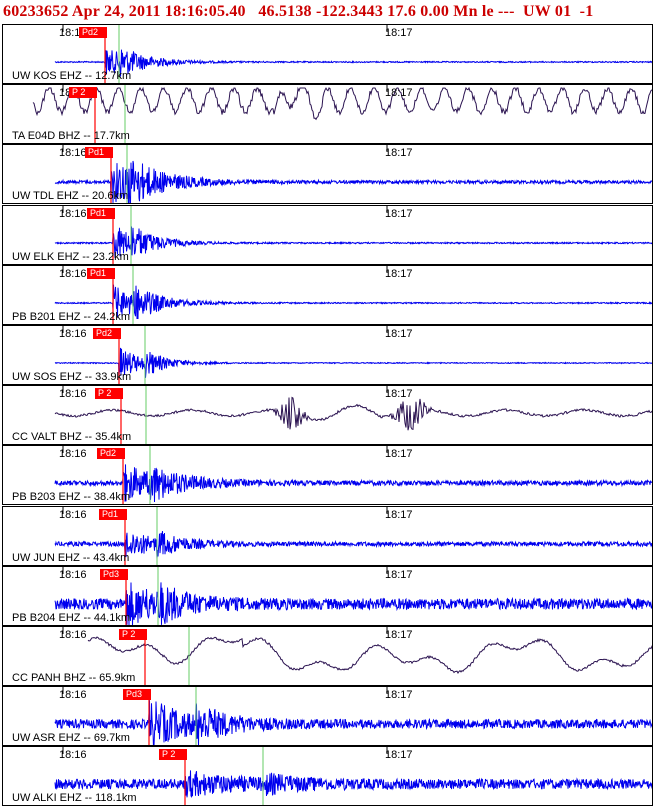 This screenshot has height=806, width=655. I want to click on seismogram-panel: 18:16 18:17 Pd1 PB B201 EHZ -- 24.2km, so click(327, 294).